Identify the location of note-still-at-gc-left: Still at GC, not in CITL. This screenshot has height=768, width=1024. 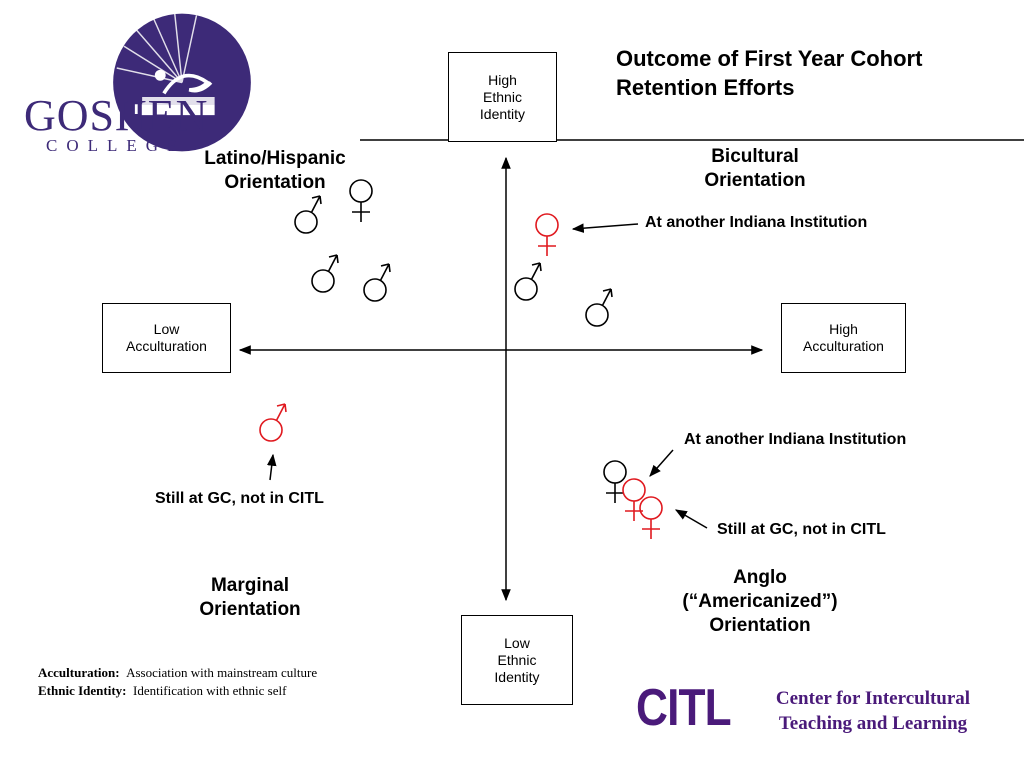
(239, 498).